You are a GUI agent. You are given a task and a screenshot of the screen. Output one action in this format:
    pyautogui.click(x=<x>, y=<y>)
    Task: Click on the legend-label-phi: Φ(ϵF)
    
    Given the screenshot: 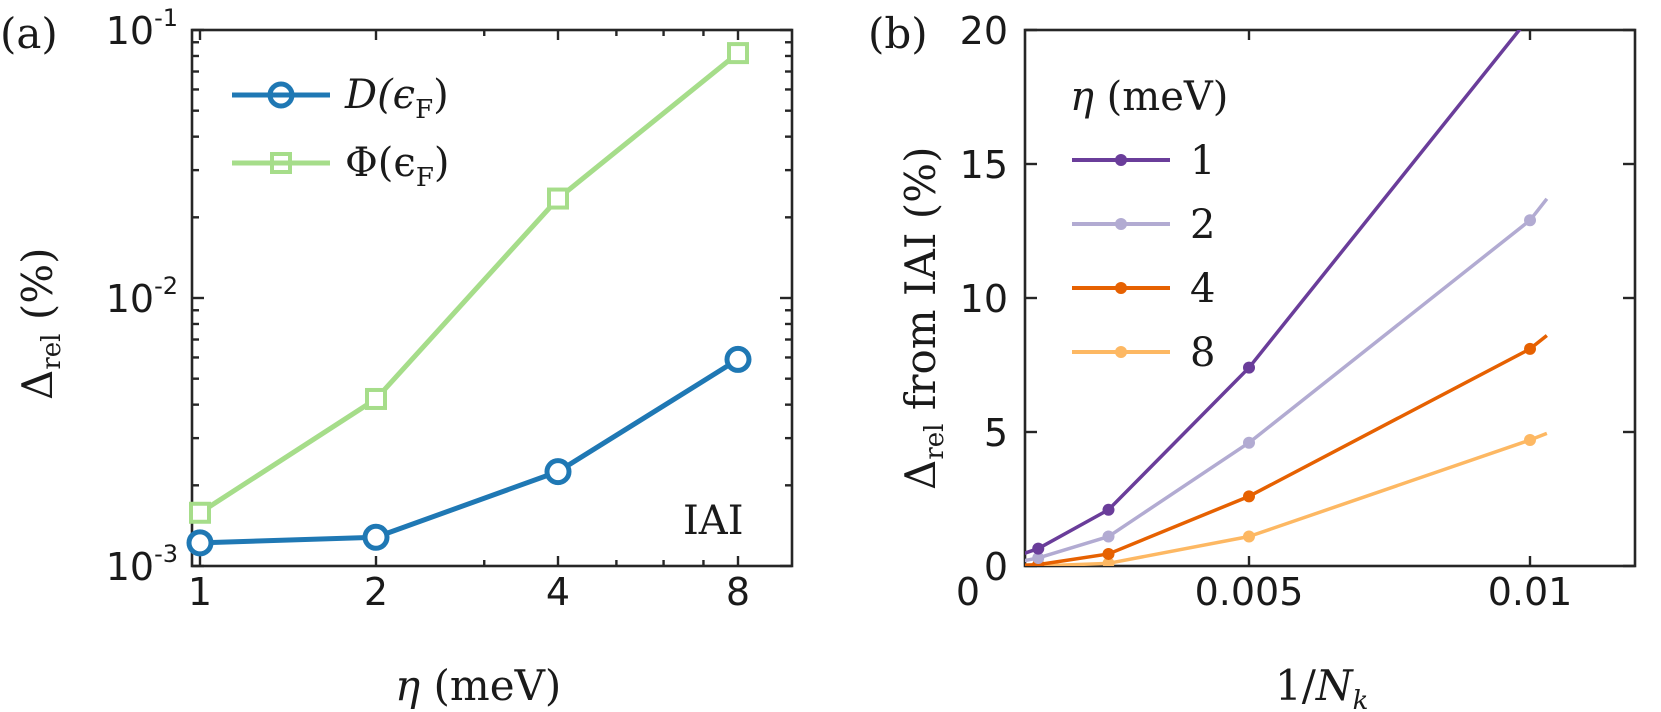 What is the action you would take?
    pyautogui.click(x=397, y=166)
    